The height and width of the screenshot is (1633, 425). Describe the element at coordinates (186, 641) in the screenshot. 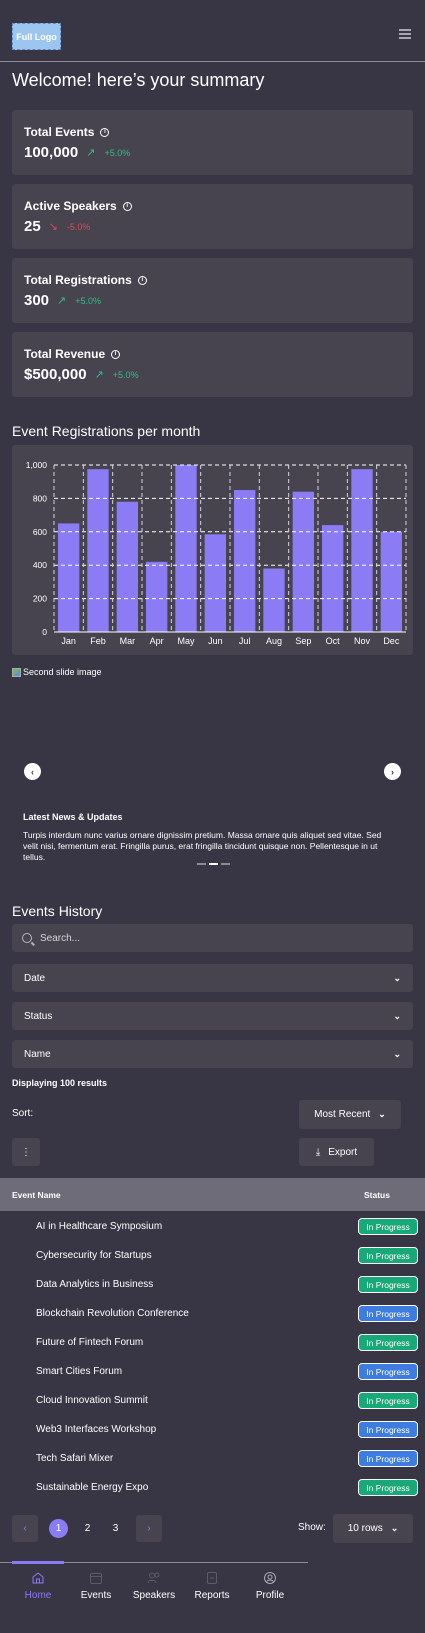

I see `x-tick-label: May` at that location.